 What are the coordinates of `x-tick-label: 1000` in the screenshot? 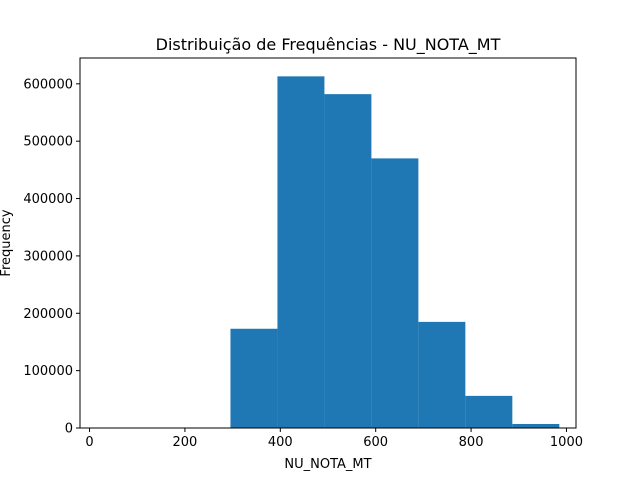 It's located at (566, 442).